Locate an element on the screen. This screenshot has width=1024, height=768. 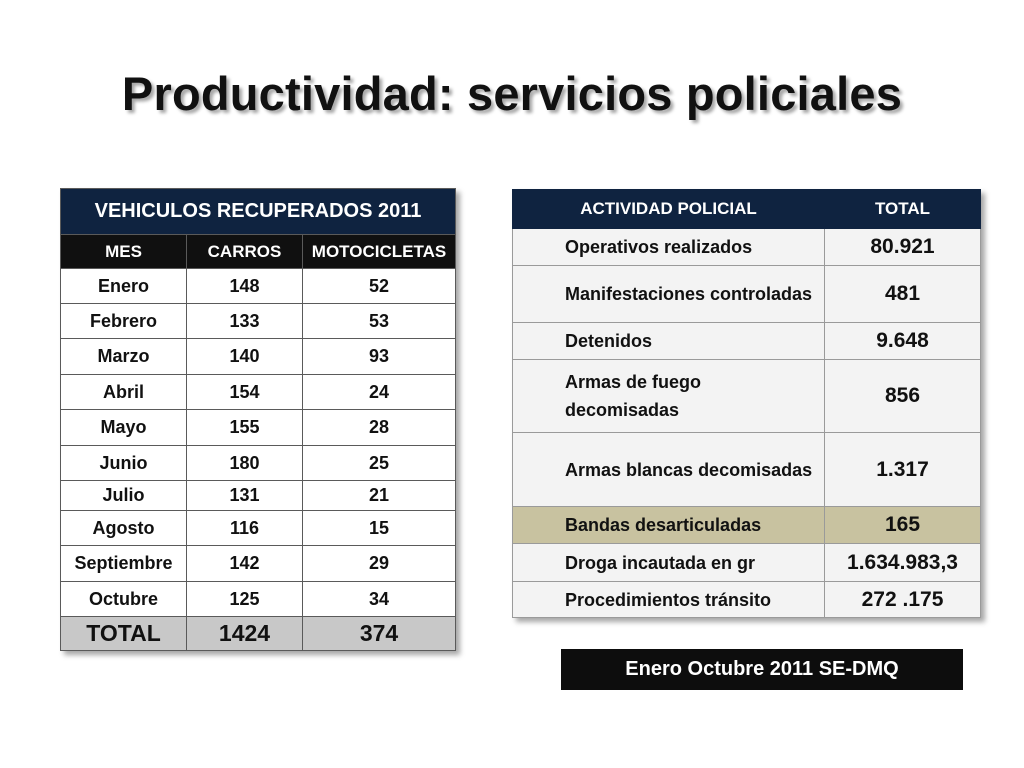
page-title: Productividad: servicios policiales is located at coordinates (512, 93).